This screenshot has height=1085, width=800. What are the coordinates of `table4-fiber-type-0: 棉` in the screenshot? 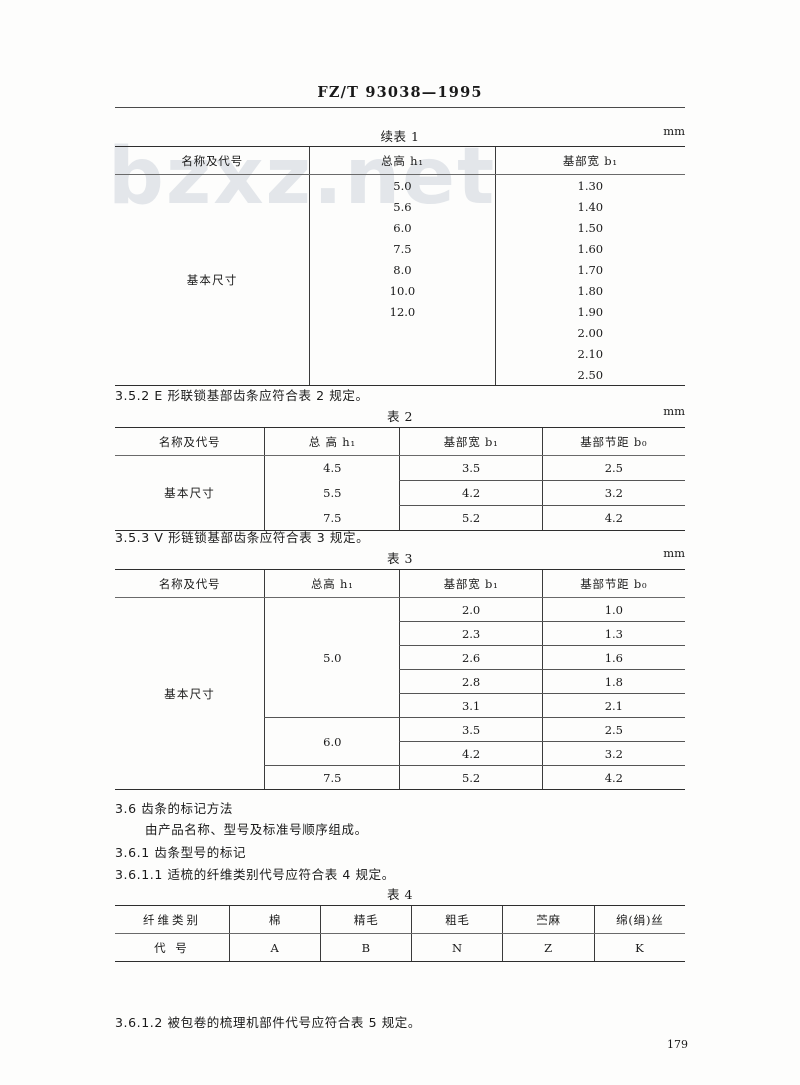 It's located at (274, 919).